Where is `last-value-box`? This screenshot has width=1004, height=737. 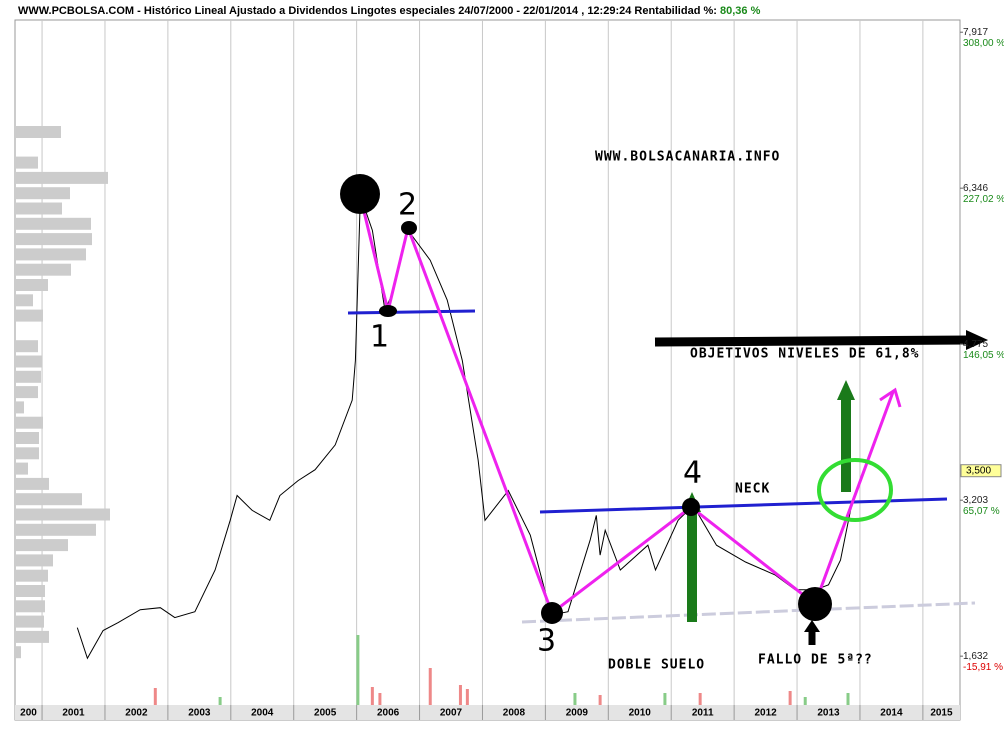 last-value-box is located at coordinates (981, 471).